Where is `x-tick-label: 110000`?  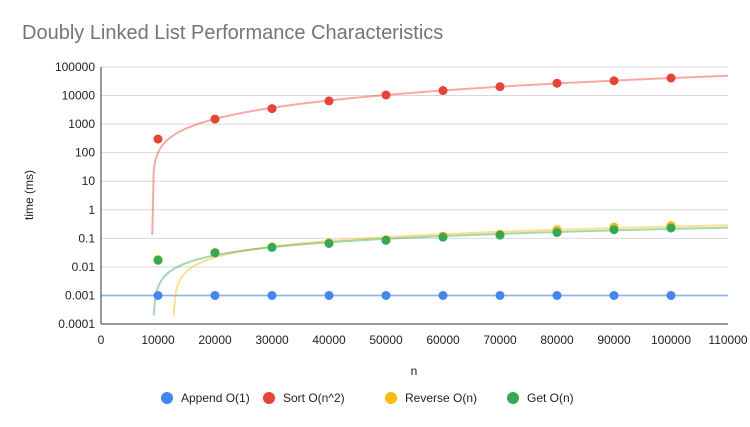 x-tick-label: 110000 is located at coordinates (727, 340).